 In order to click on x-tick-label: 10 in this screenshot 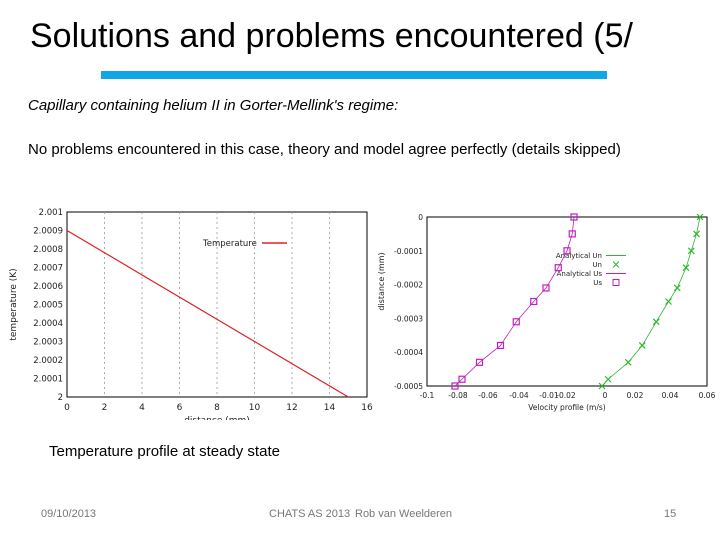, I will do `click(255, 408)`.